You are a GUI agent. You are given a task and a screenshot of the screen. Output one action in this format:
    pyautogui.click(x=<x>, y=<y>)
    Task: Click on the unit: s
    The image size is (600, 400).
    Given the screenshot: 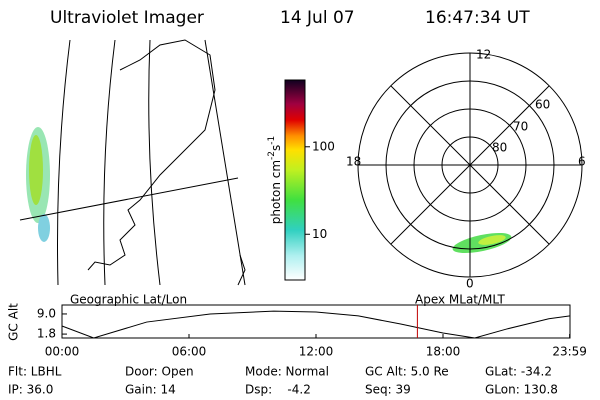 What is the action you would take?
    pyautogui.click(x=276, y=148)
    